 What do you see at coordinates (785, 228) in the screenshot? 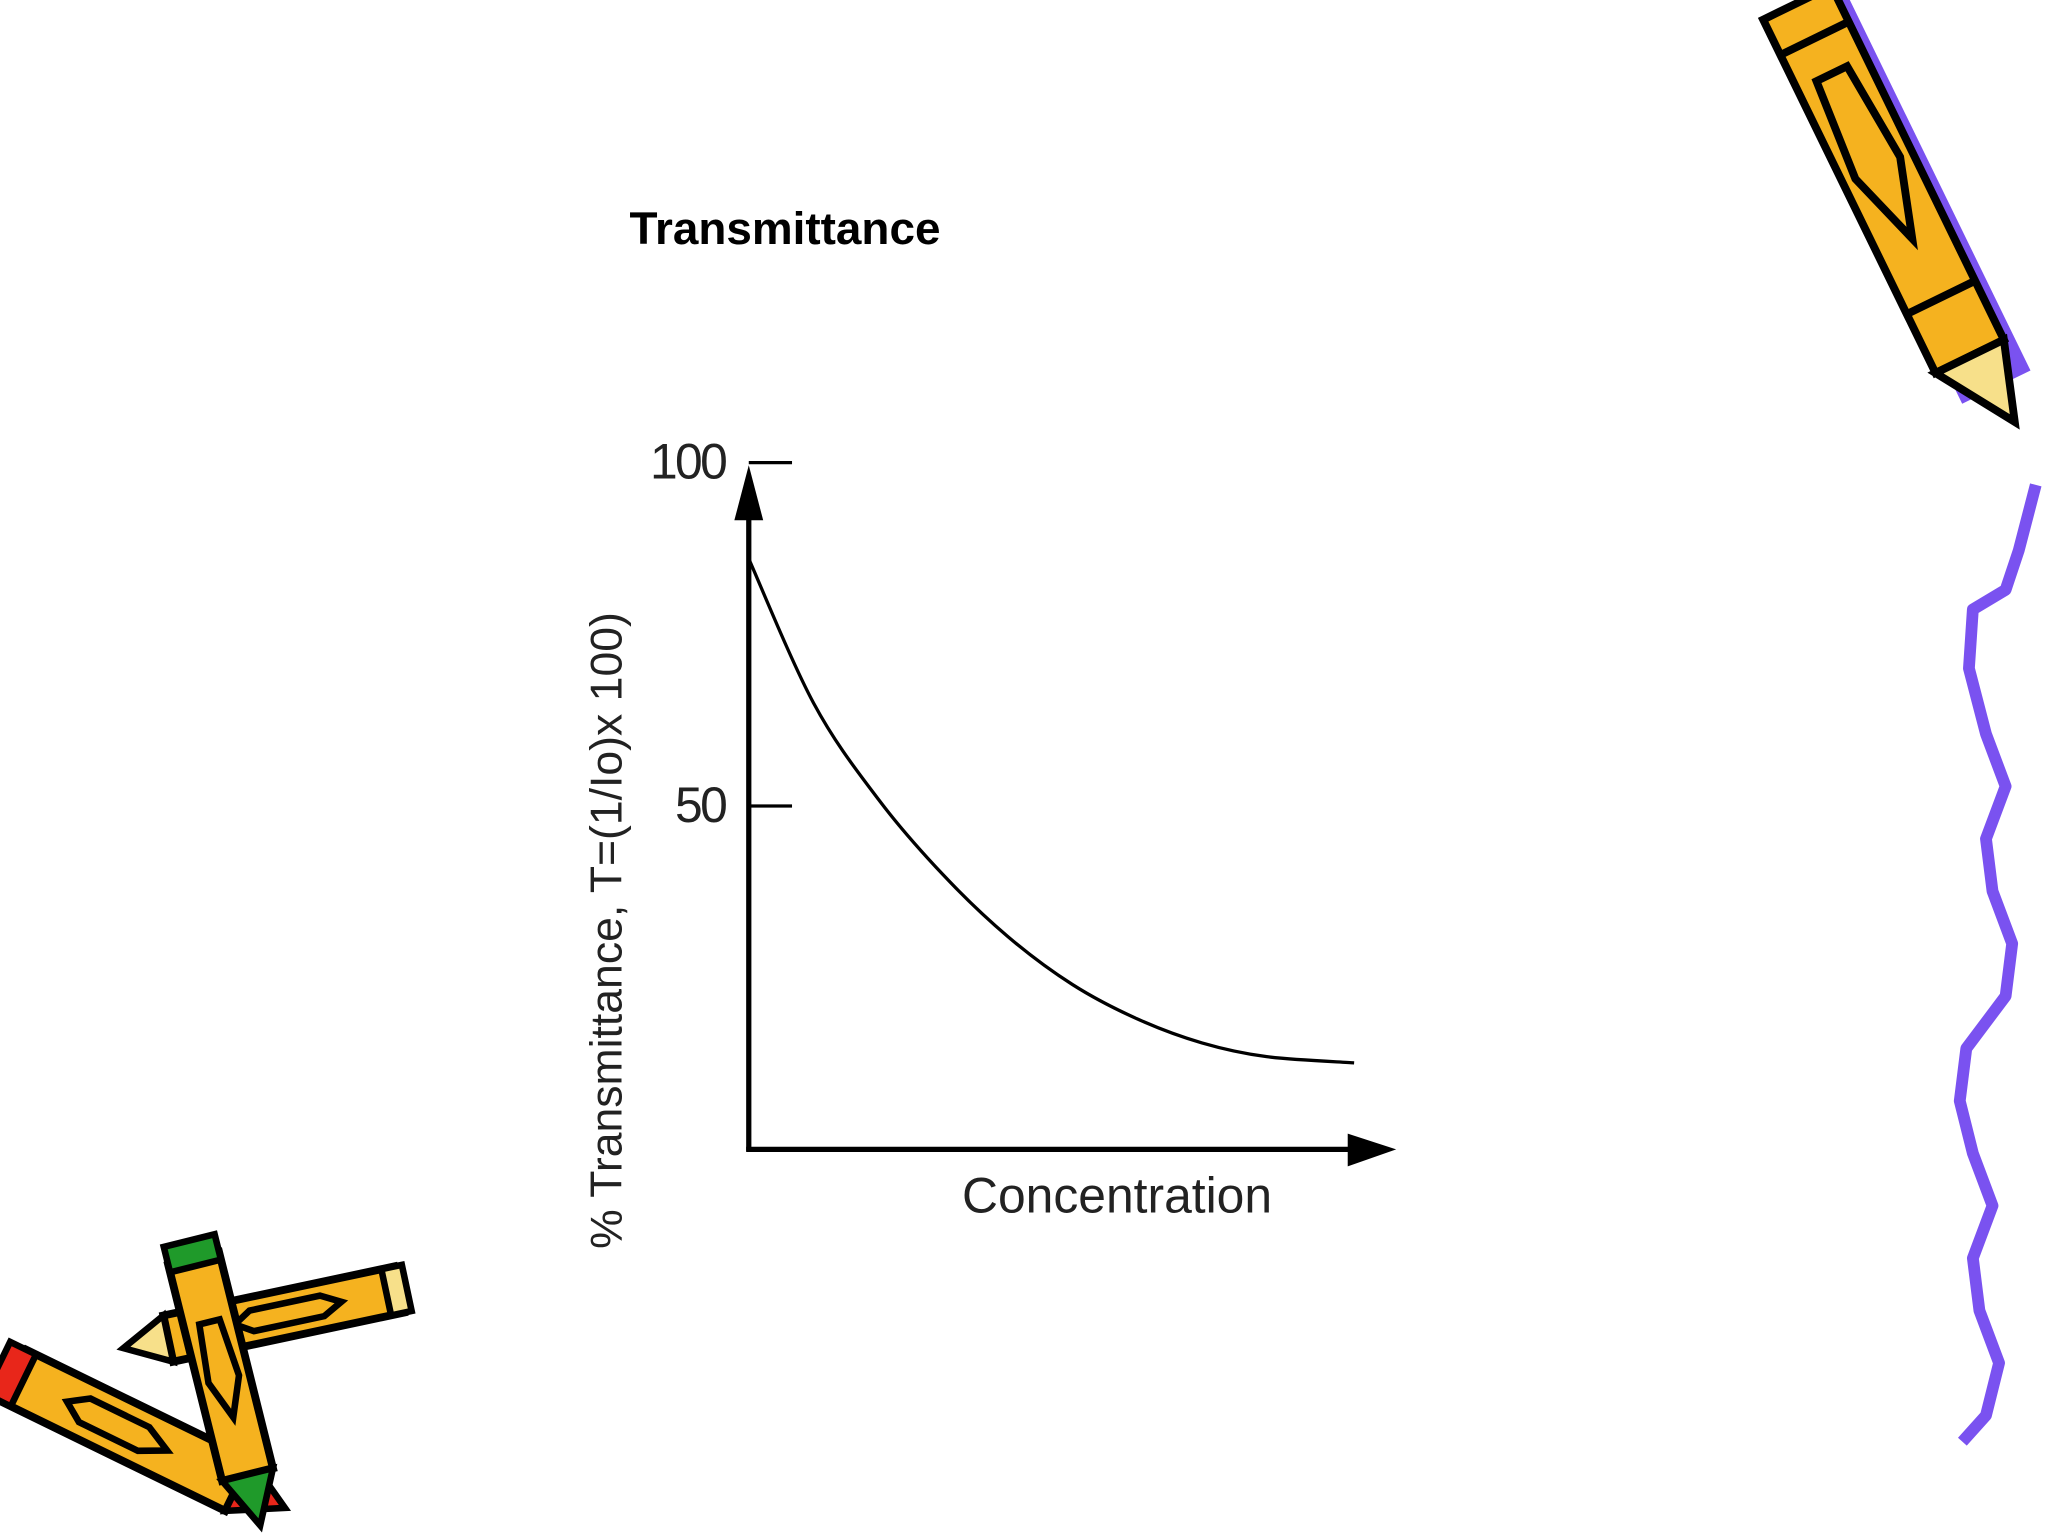
I see `chart-title: Transmittance` at bounding box center [785, 228].